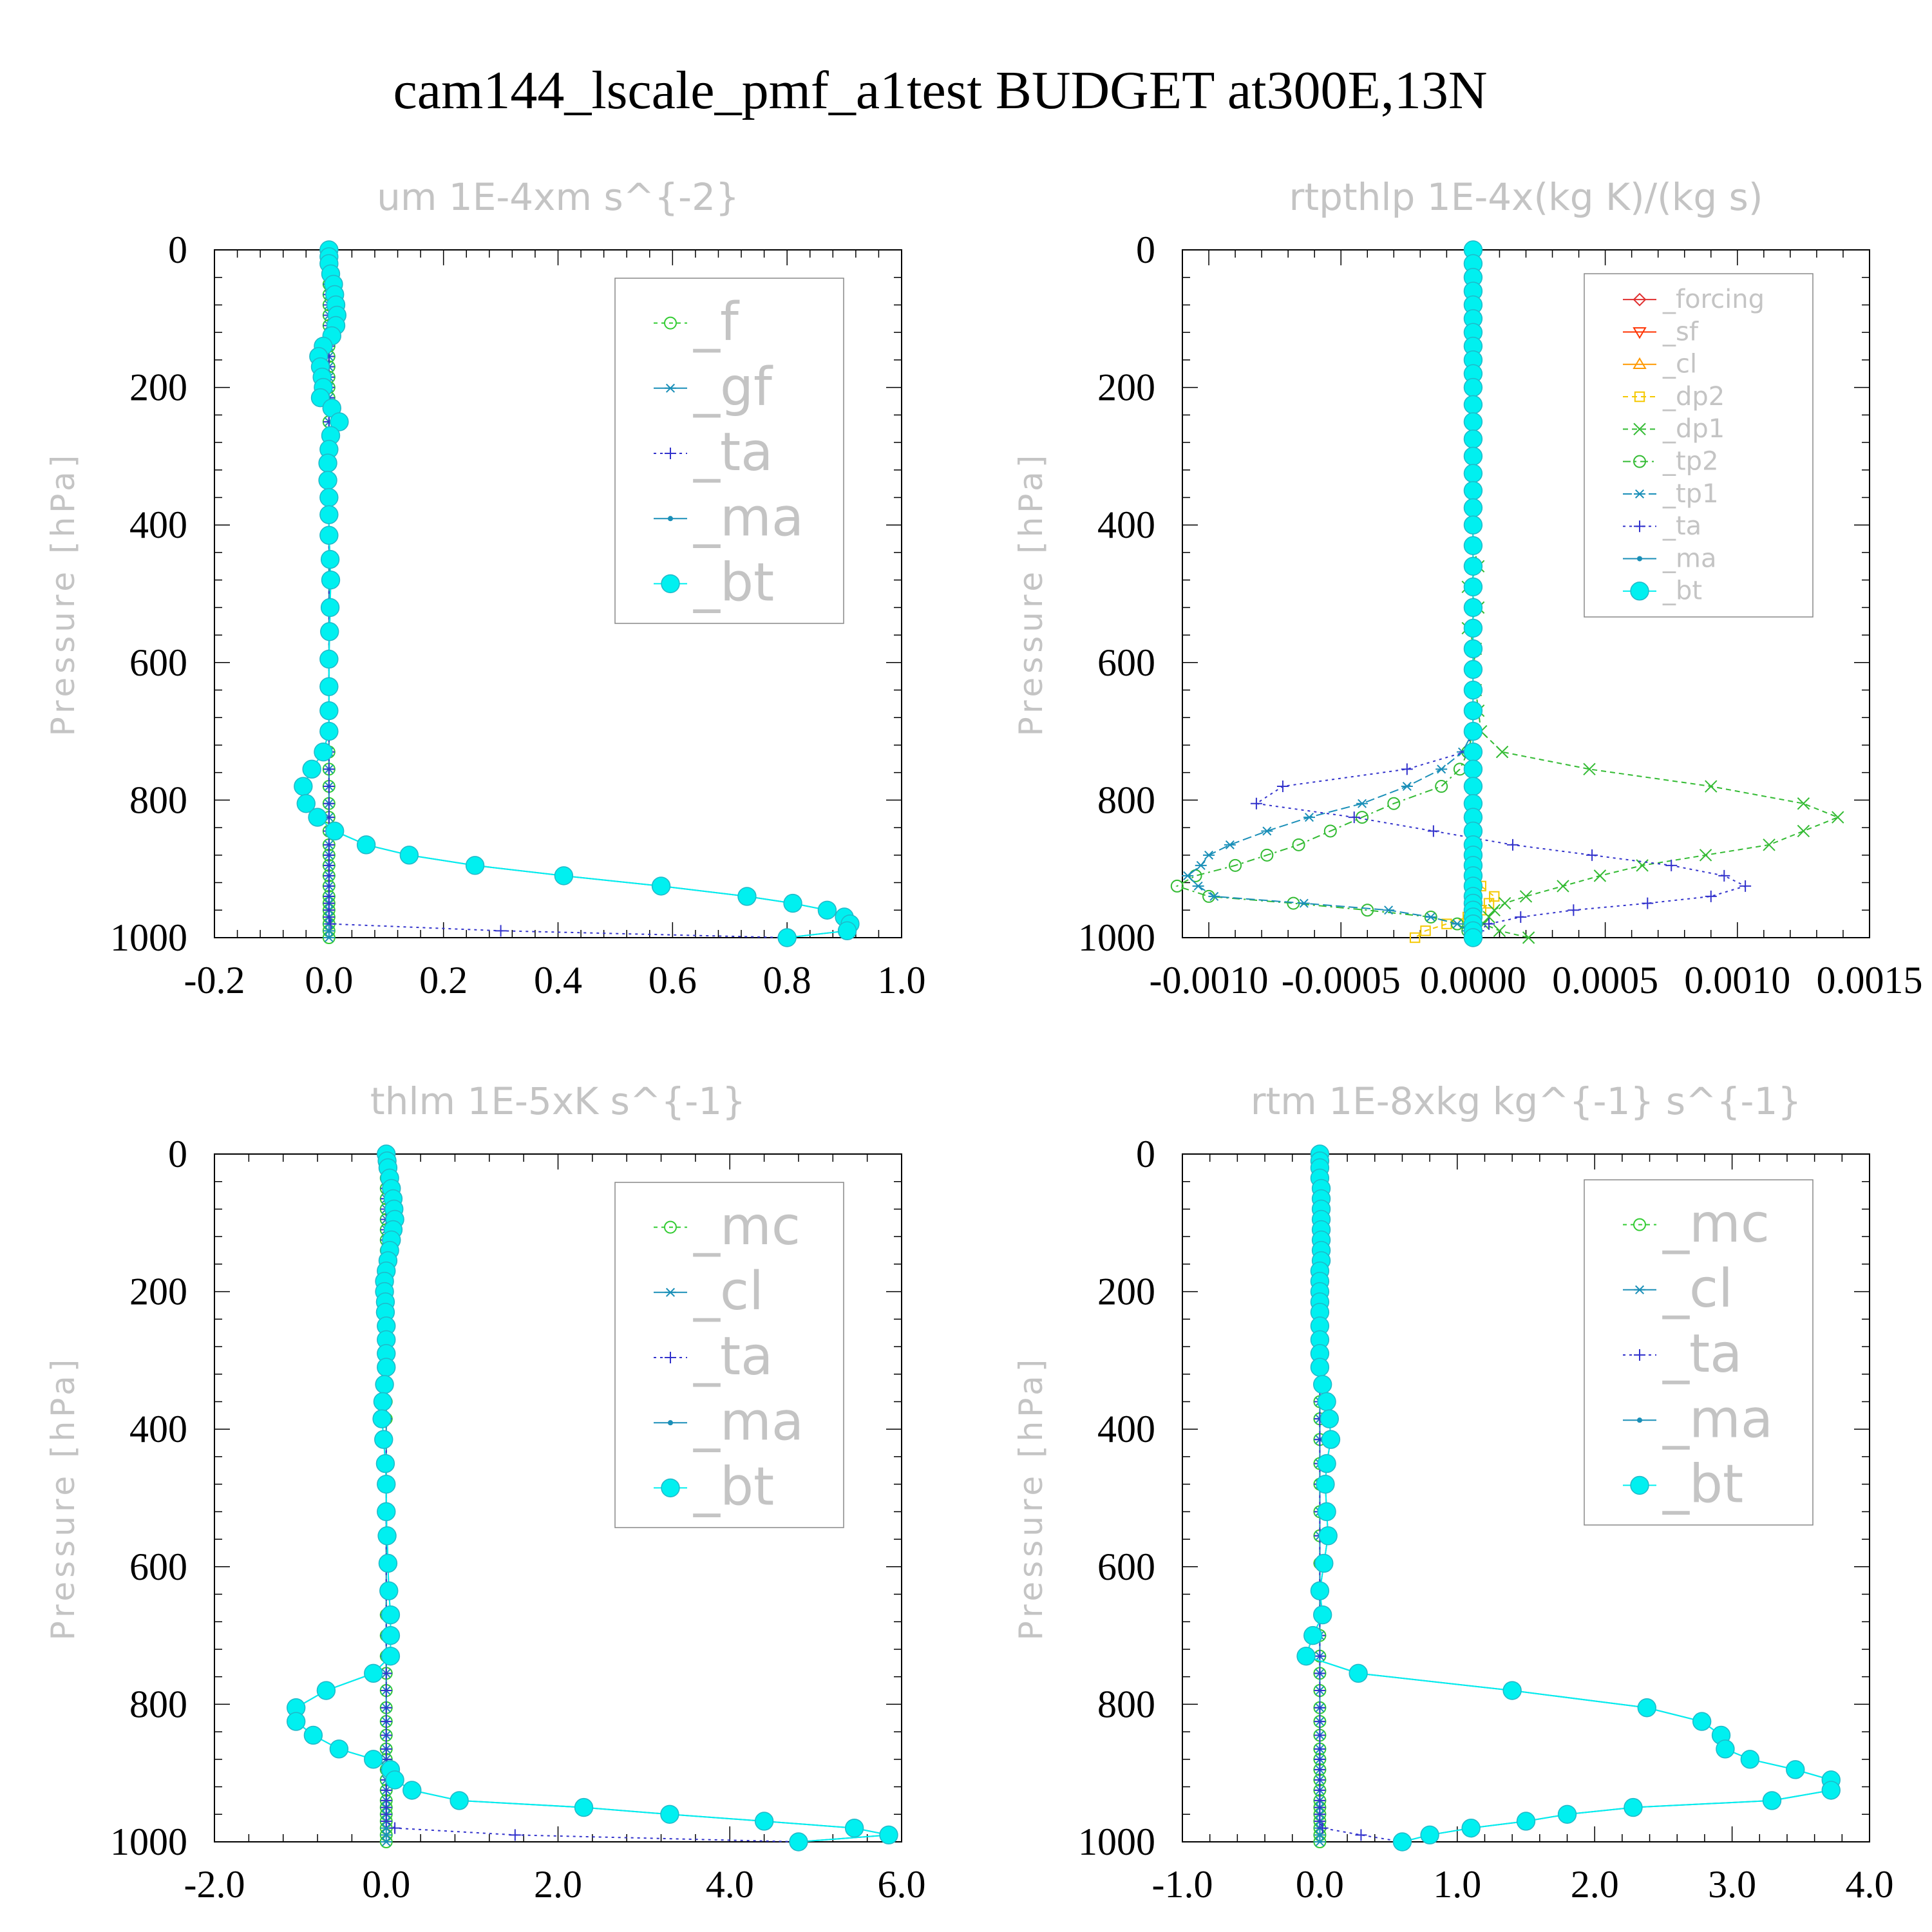 The height and width of the screenshot is (1932, 1932). I want to click on x-tick-label: 1.0, so click(1457, 1884).